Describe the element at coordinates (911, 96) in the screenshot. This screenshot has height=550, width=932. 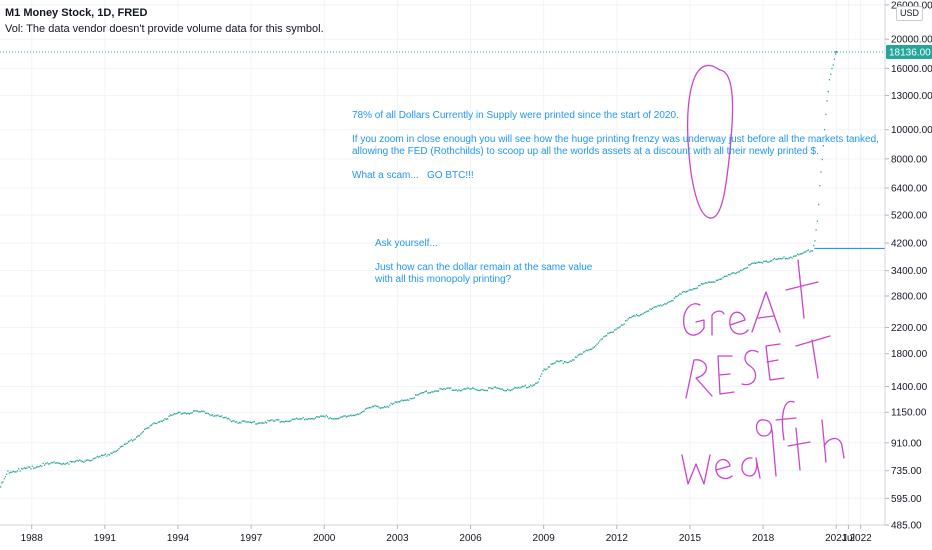
I see `y-tick-label: 13000.00` at that location.